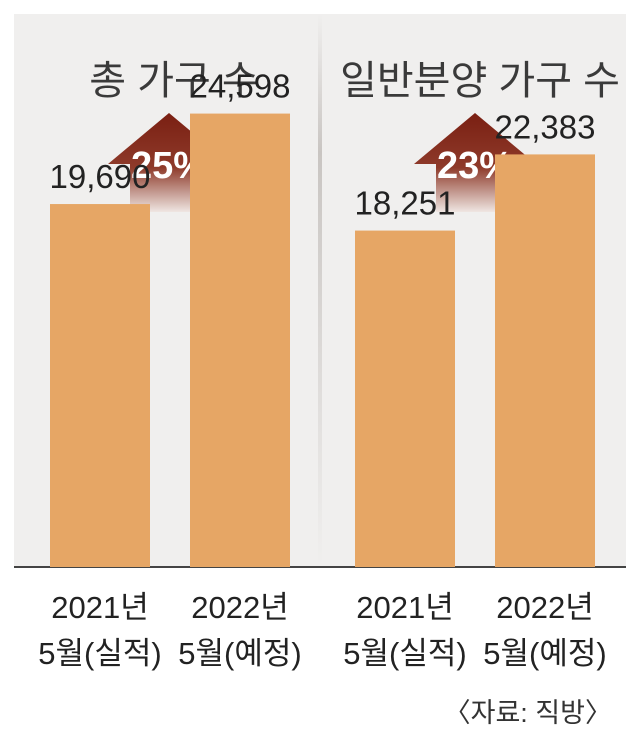 The width and height of the screenshot is (640, 749). What do you see at coordinates (240, 86) in the screenshot?
I see `bar-value-label: 24,598` at bounding box center [240, 86].